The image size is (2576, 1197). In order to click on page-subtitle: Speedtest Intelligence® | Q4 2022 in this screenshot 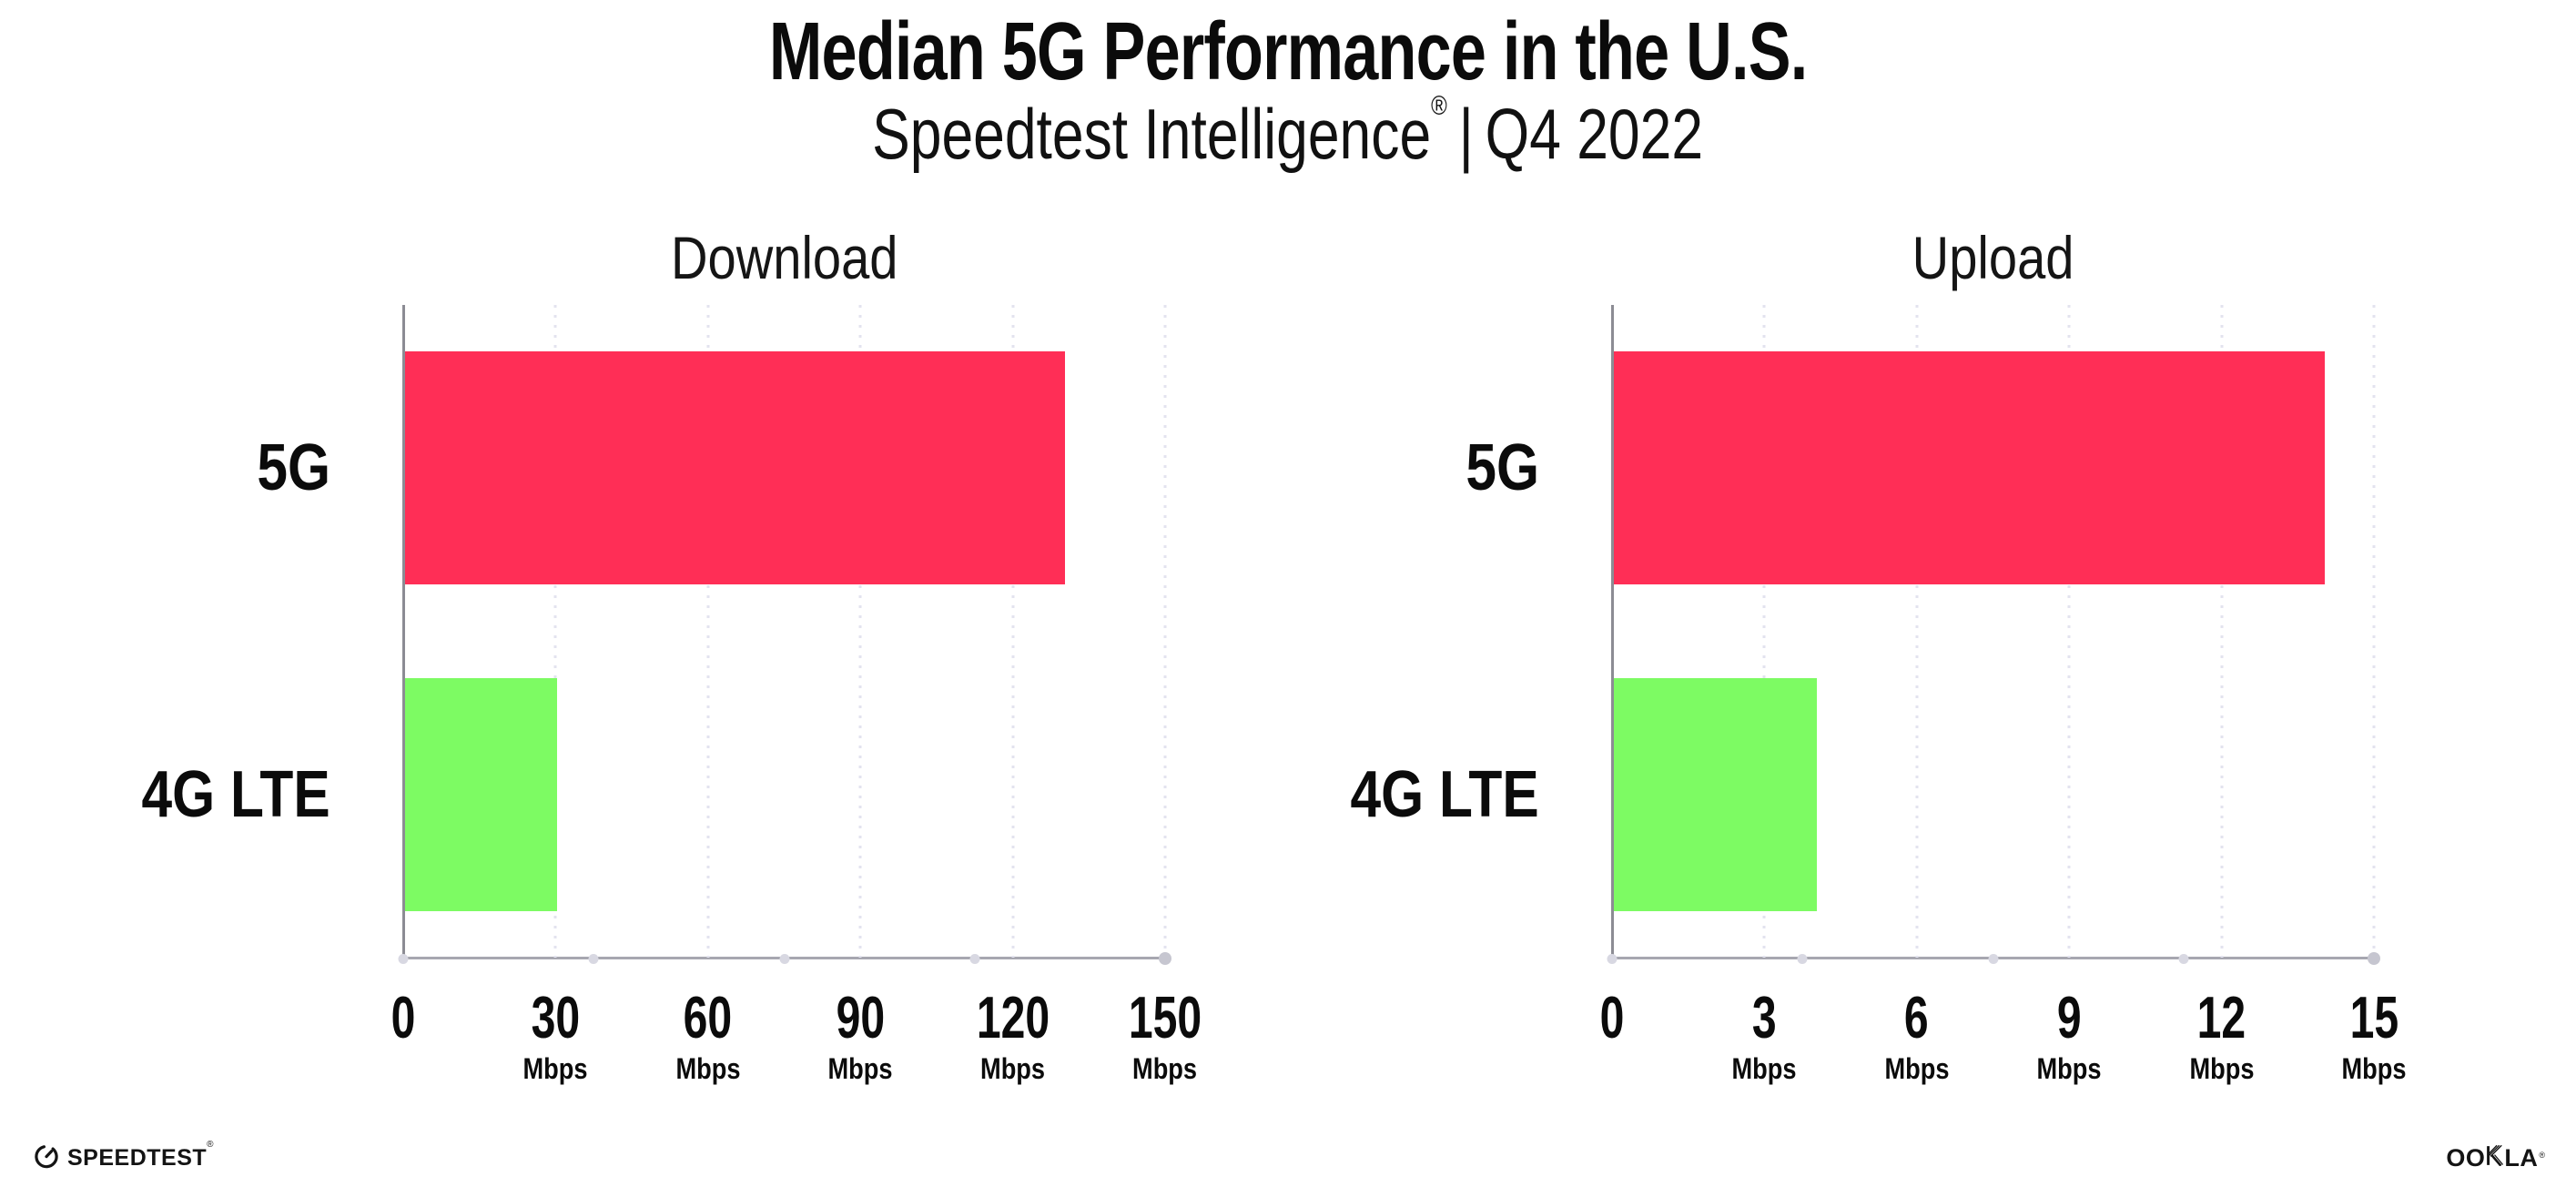, I will do `click(1288, 132)`.